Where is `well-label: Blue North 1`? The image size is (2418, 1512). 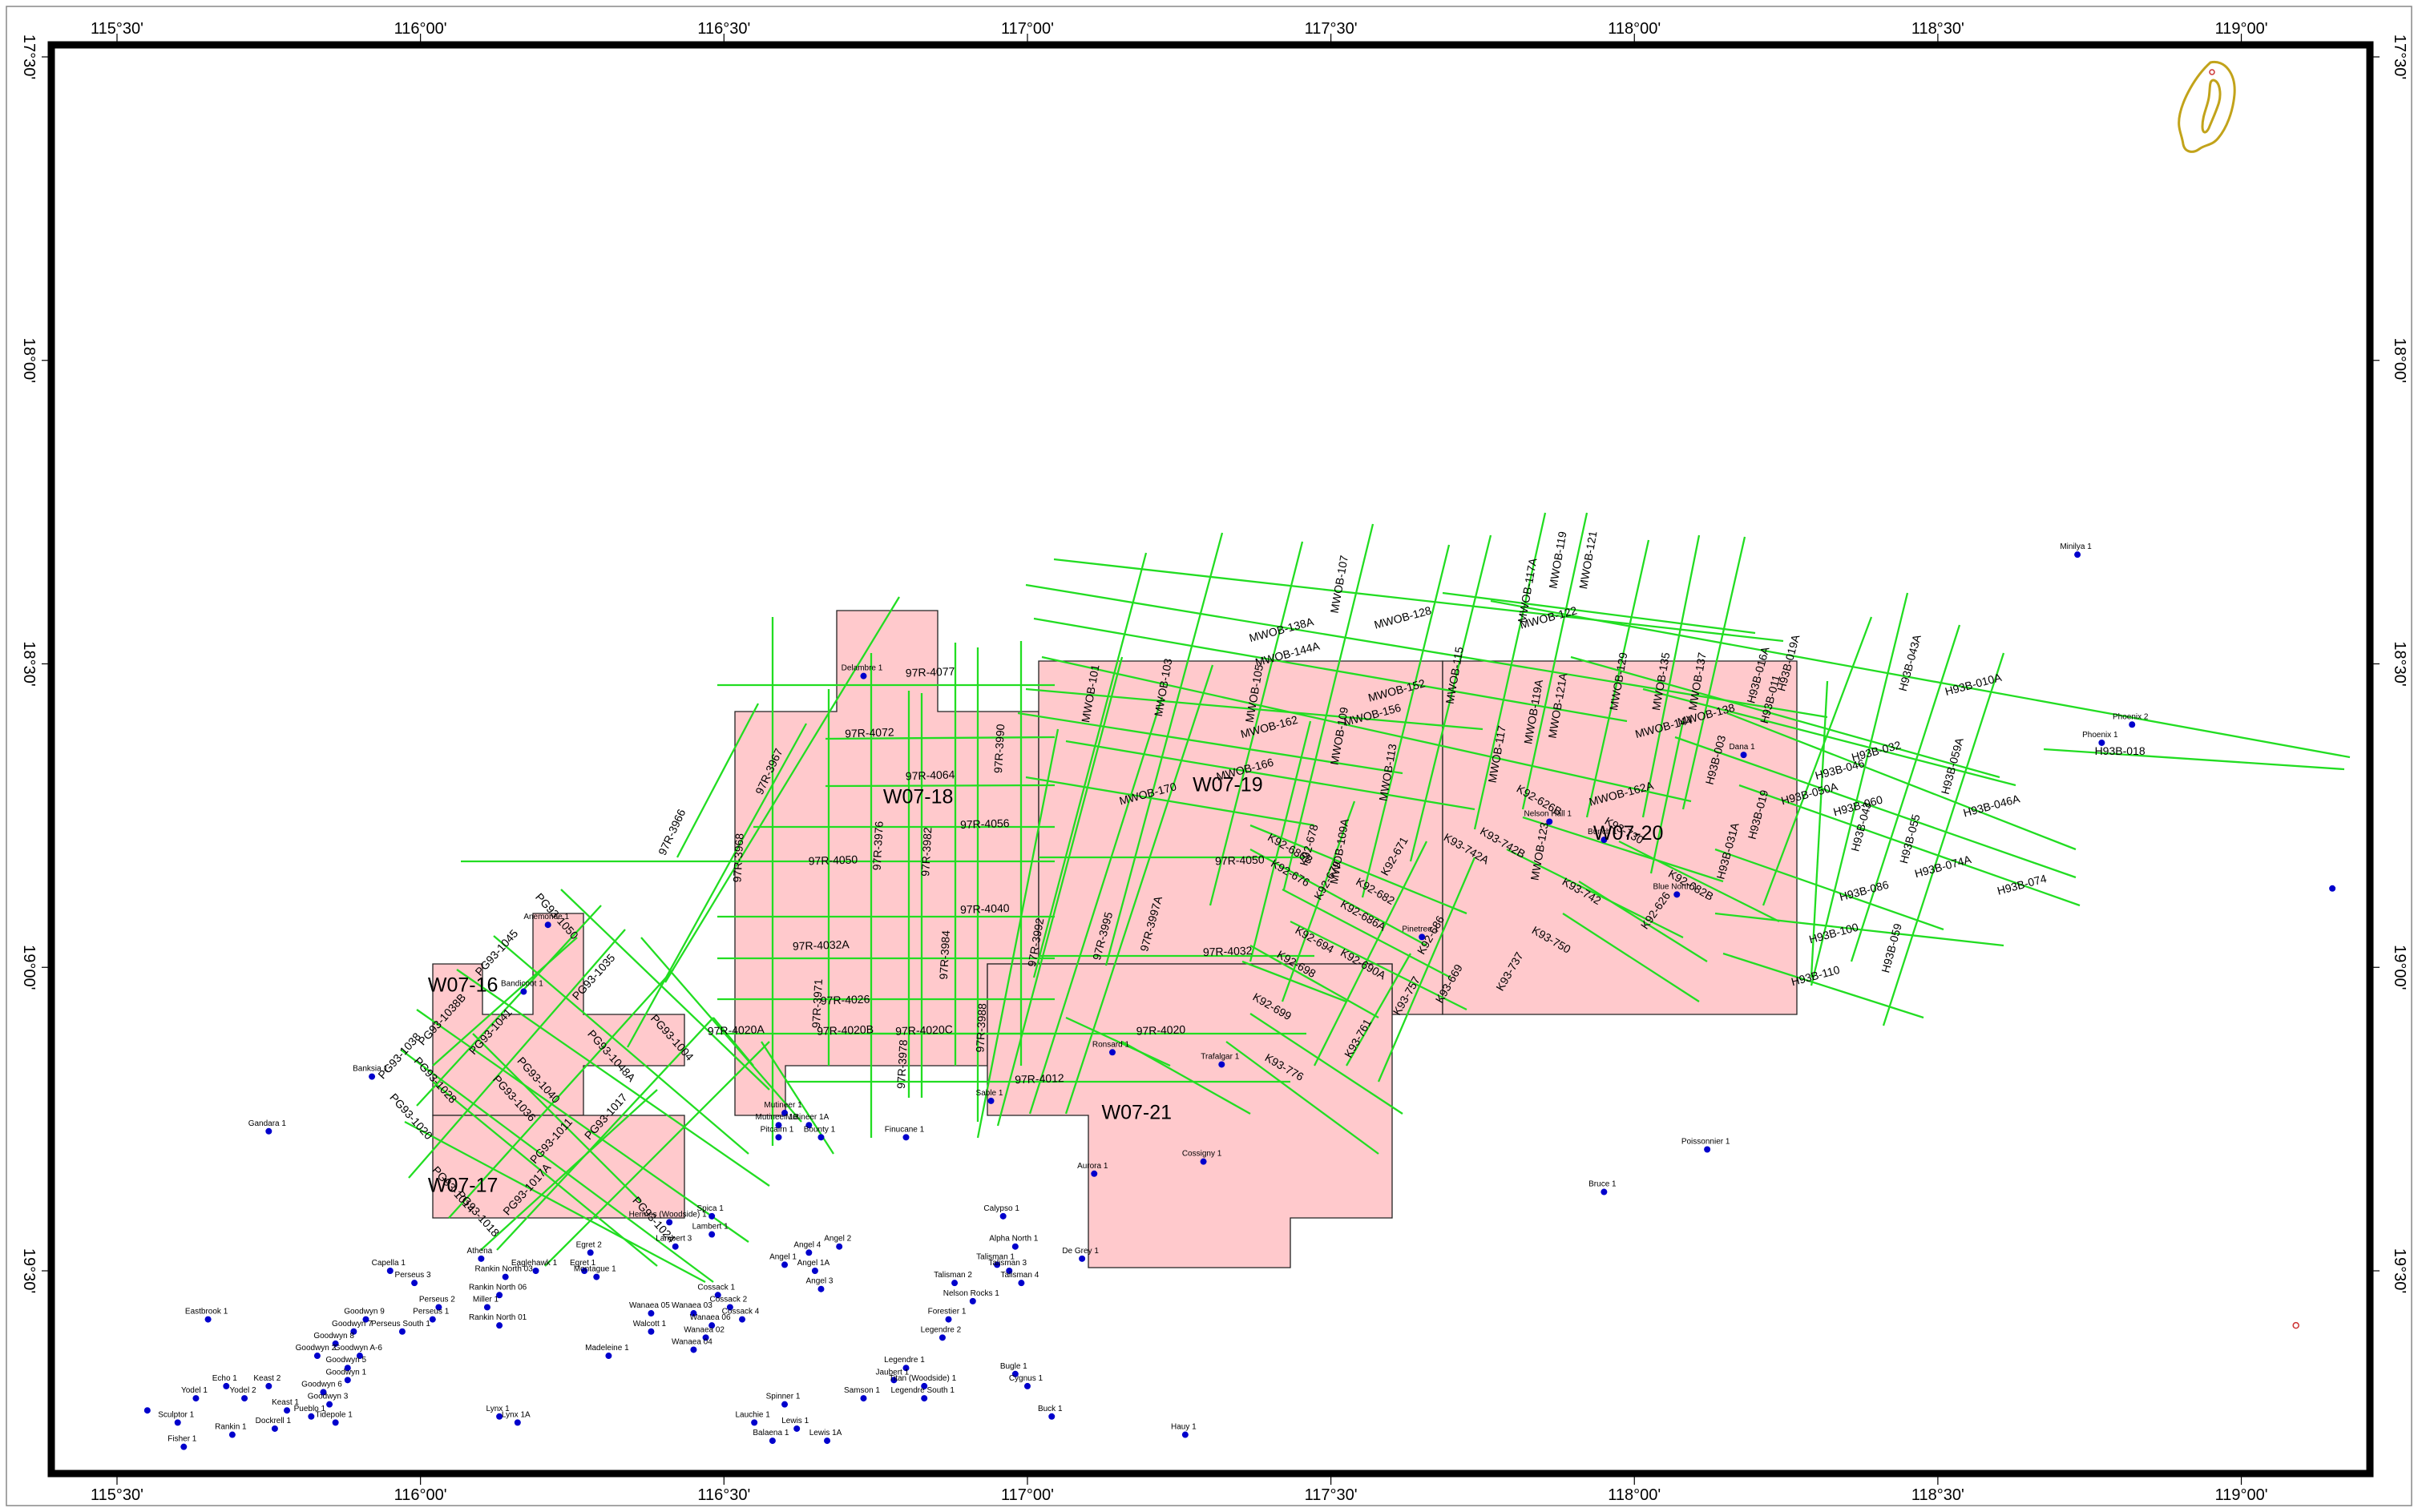
well-label: Blue North 1 is located at coordinates (1675, 886).